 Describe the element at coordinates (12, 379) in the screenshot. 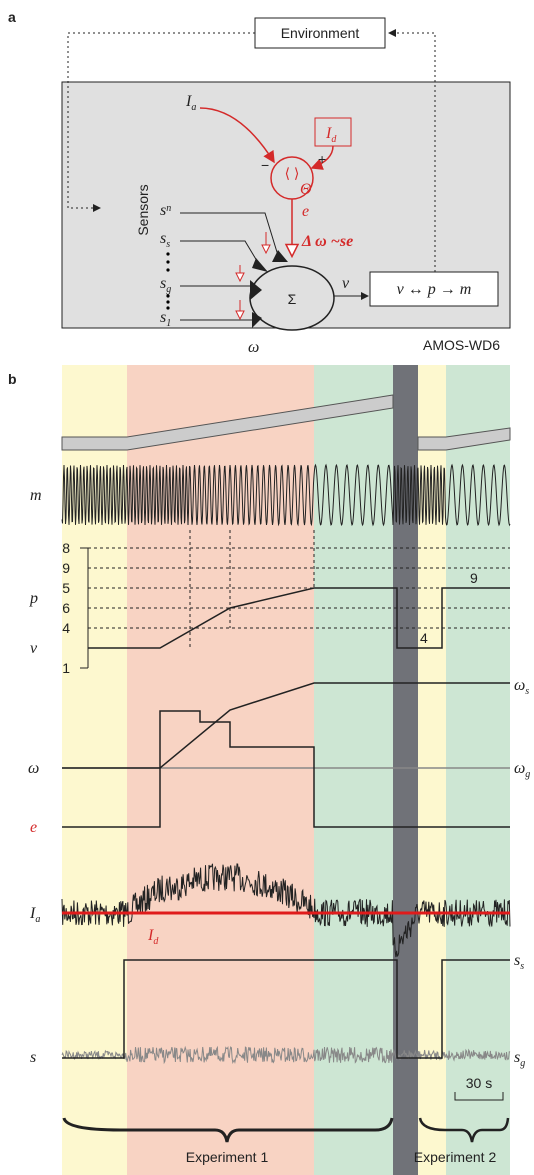

I see `panel-label: b` at that location.